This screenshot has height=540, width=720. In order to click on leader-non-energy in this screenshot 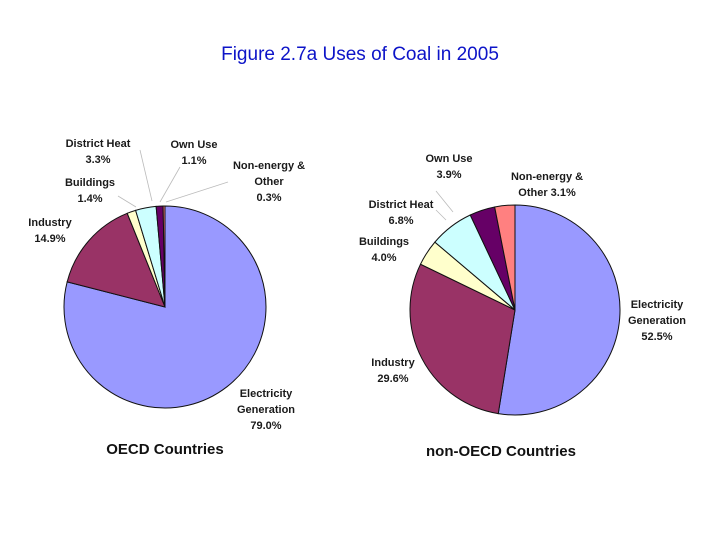, I will do `click(197, 192)`.